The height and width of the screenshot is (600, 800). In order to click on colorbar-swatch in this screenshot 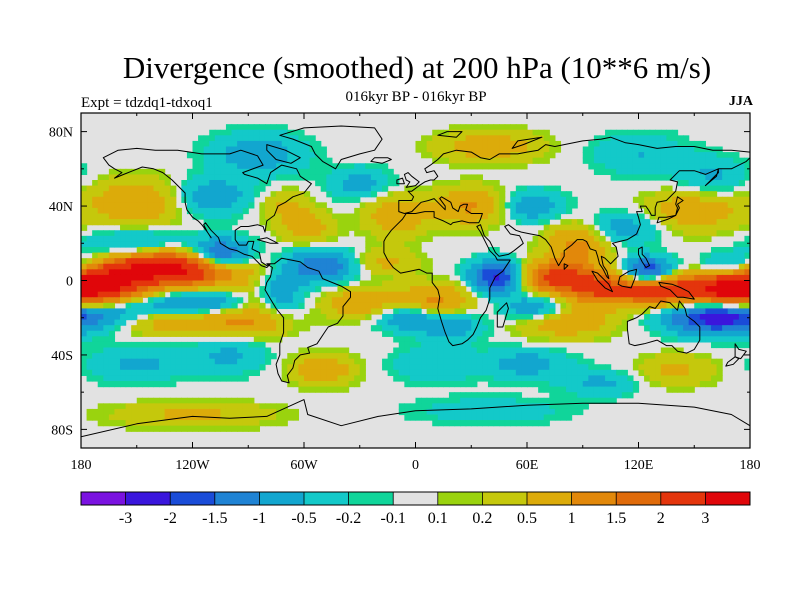, I will do `click(282, 498)`.